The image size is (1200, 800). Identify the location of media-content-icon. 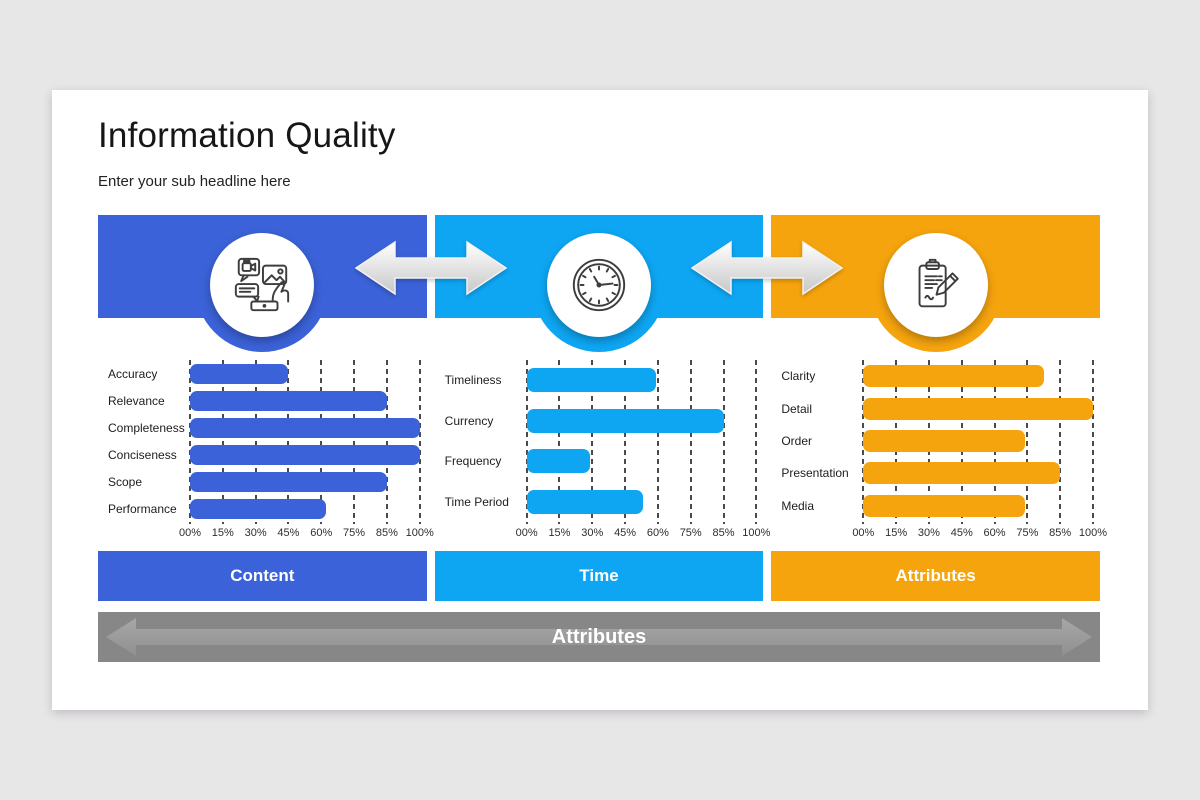
(262, 284).